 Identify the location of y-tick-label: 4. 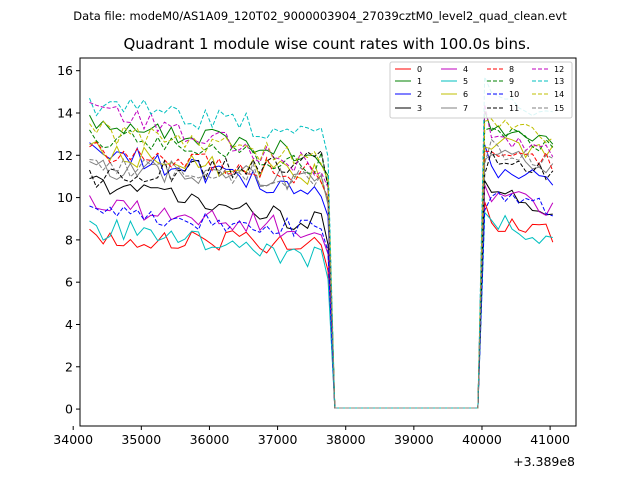
(69, 324).